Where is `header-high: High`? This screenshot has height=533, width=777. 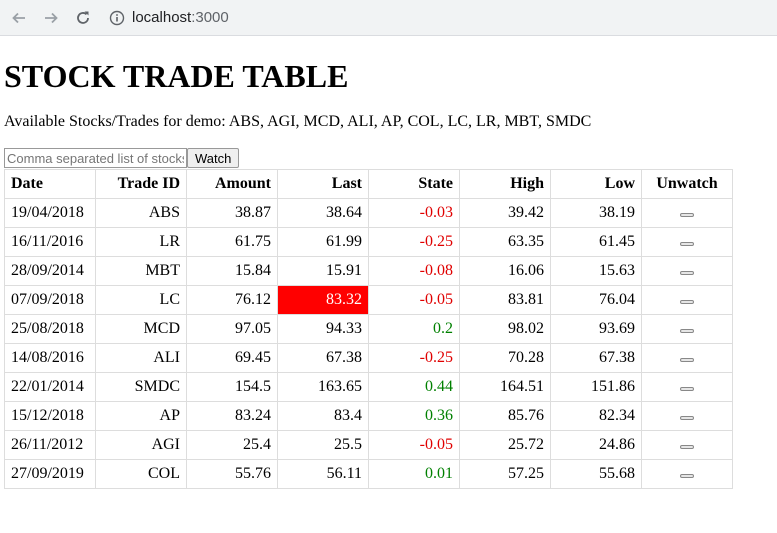
header-high: High is located at coordinates (505, 184).